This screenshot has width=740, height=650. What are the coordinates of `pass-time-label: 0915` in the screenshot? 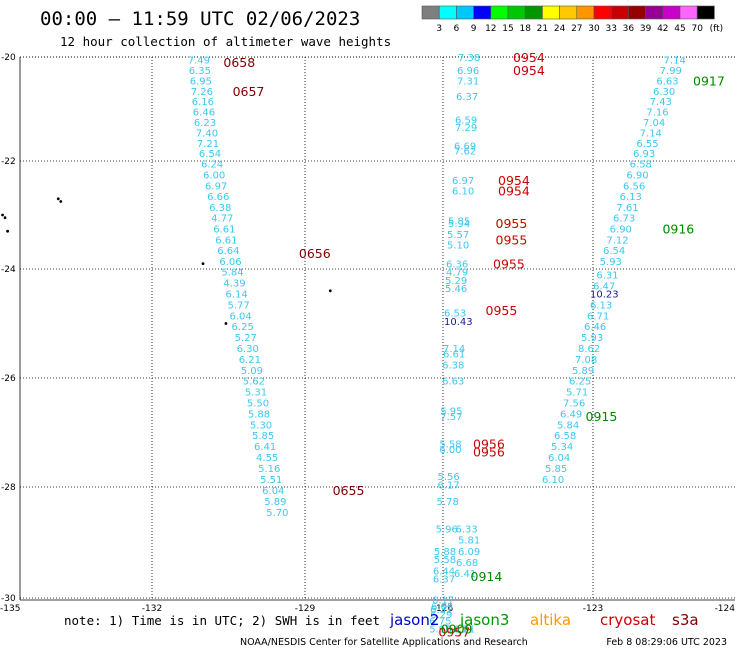 It's located at (602, 416).